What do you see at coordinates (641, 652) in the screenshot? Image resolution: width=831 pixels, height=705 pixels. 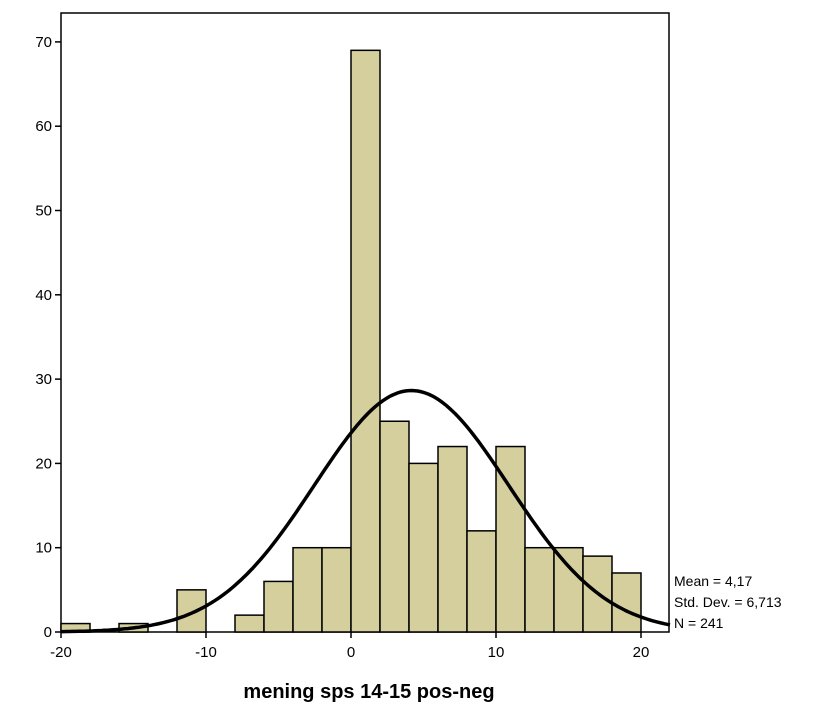 I see `x-tick-label: 20` at bounding box center [641, 652].